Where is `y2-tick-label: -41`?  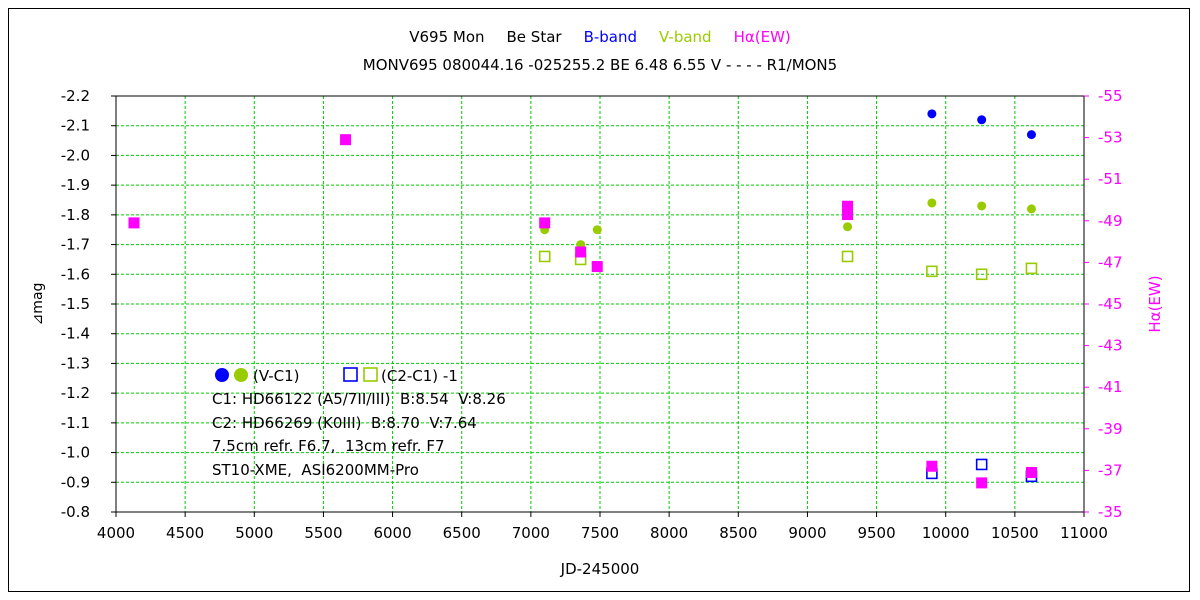
y2-tick-label: -41 is located at coordinates (1110, 387).